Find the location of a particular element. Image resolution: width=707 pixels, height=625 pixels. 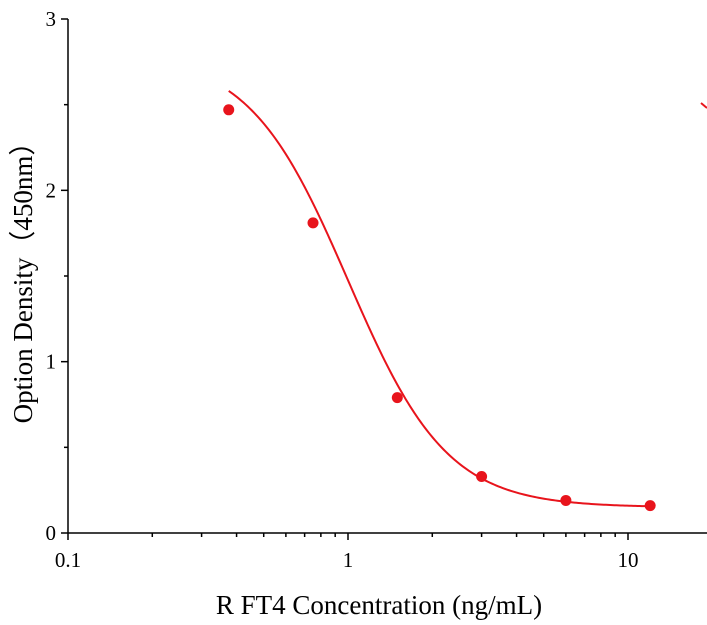

x-tick-label: 0.1 is located at coordinates (68, 560).